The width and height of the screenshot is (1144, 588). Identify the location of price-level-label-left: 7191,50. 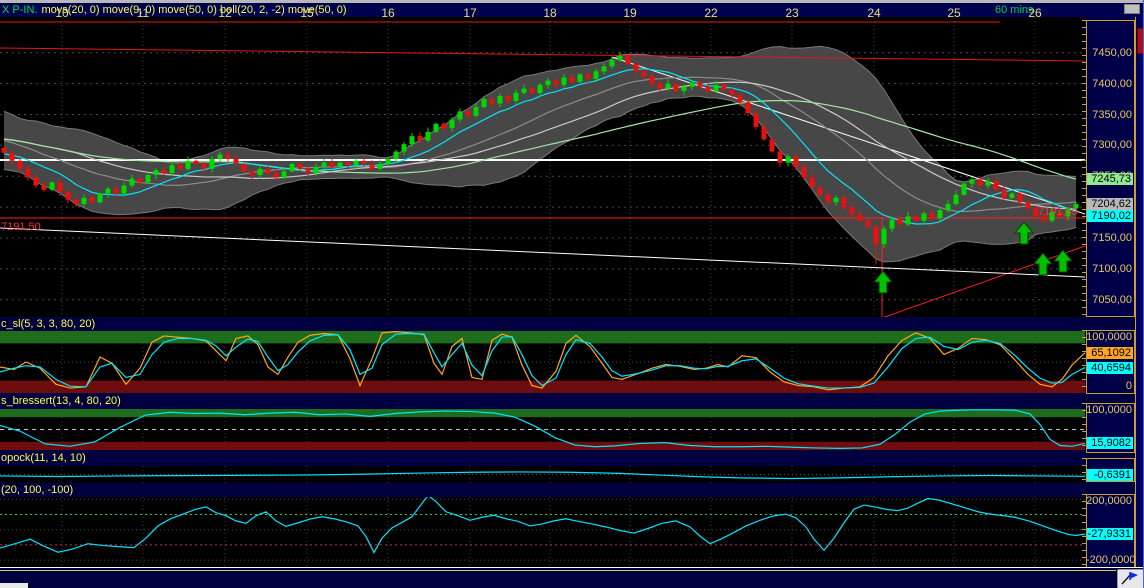
(21, 227).